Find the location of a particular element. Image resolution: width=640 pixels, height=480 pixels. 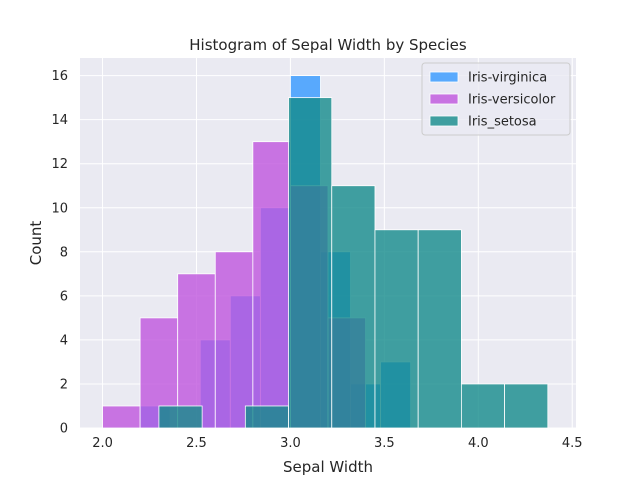

y-axis-ticks: 0 2 4 6 8 10 12 14 16 is located at coordinates (59, 252).